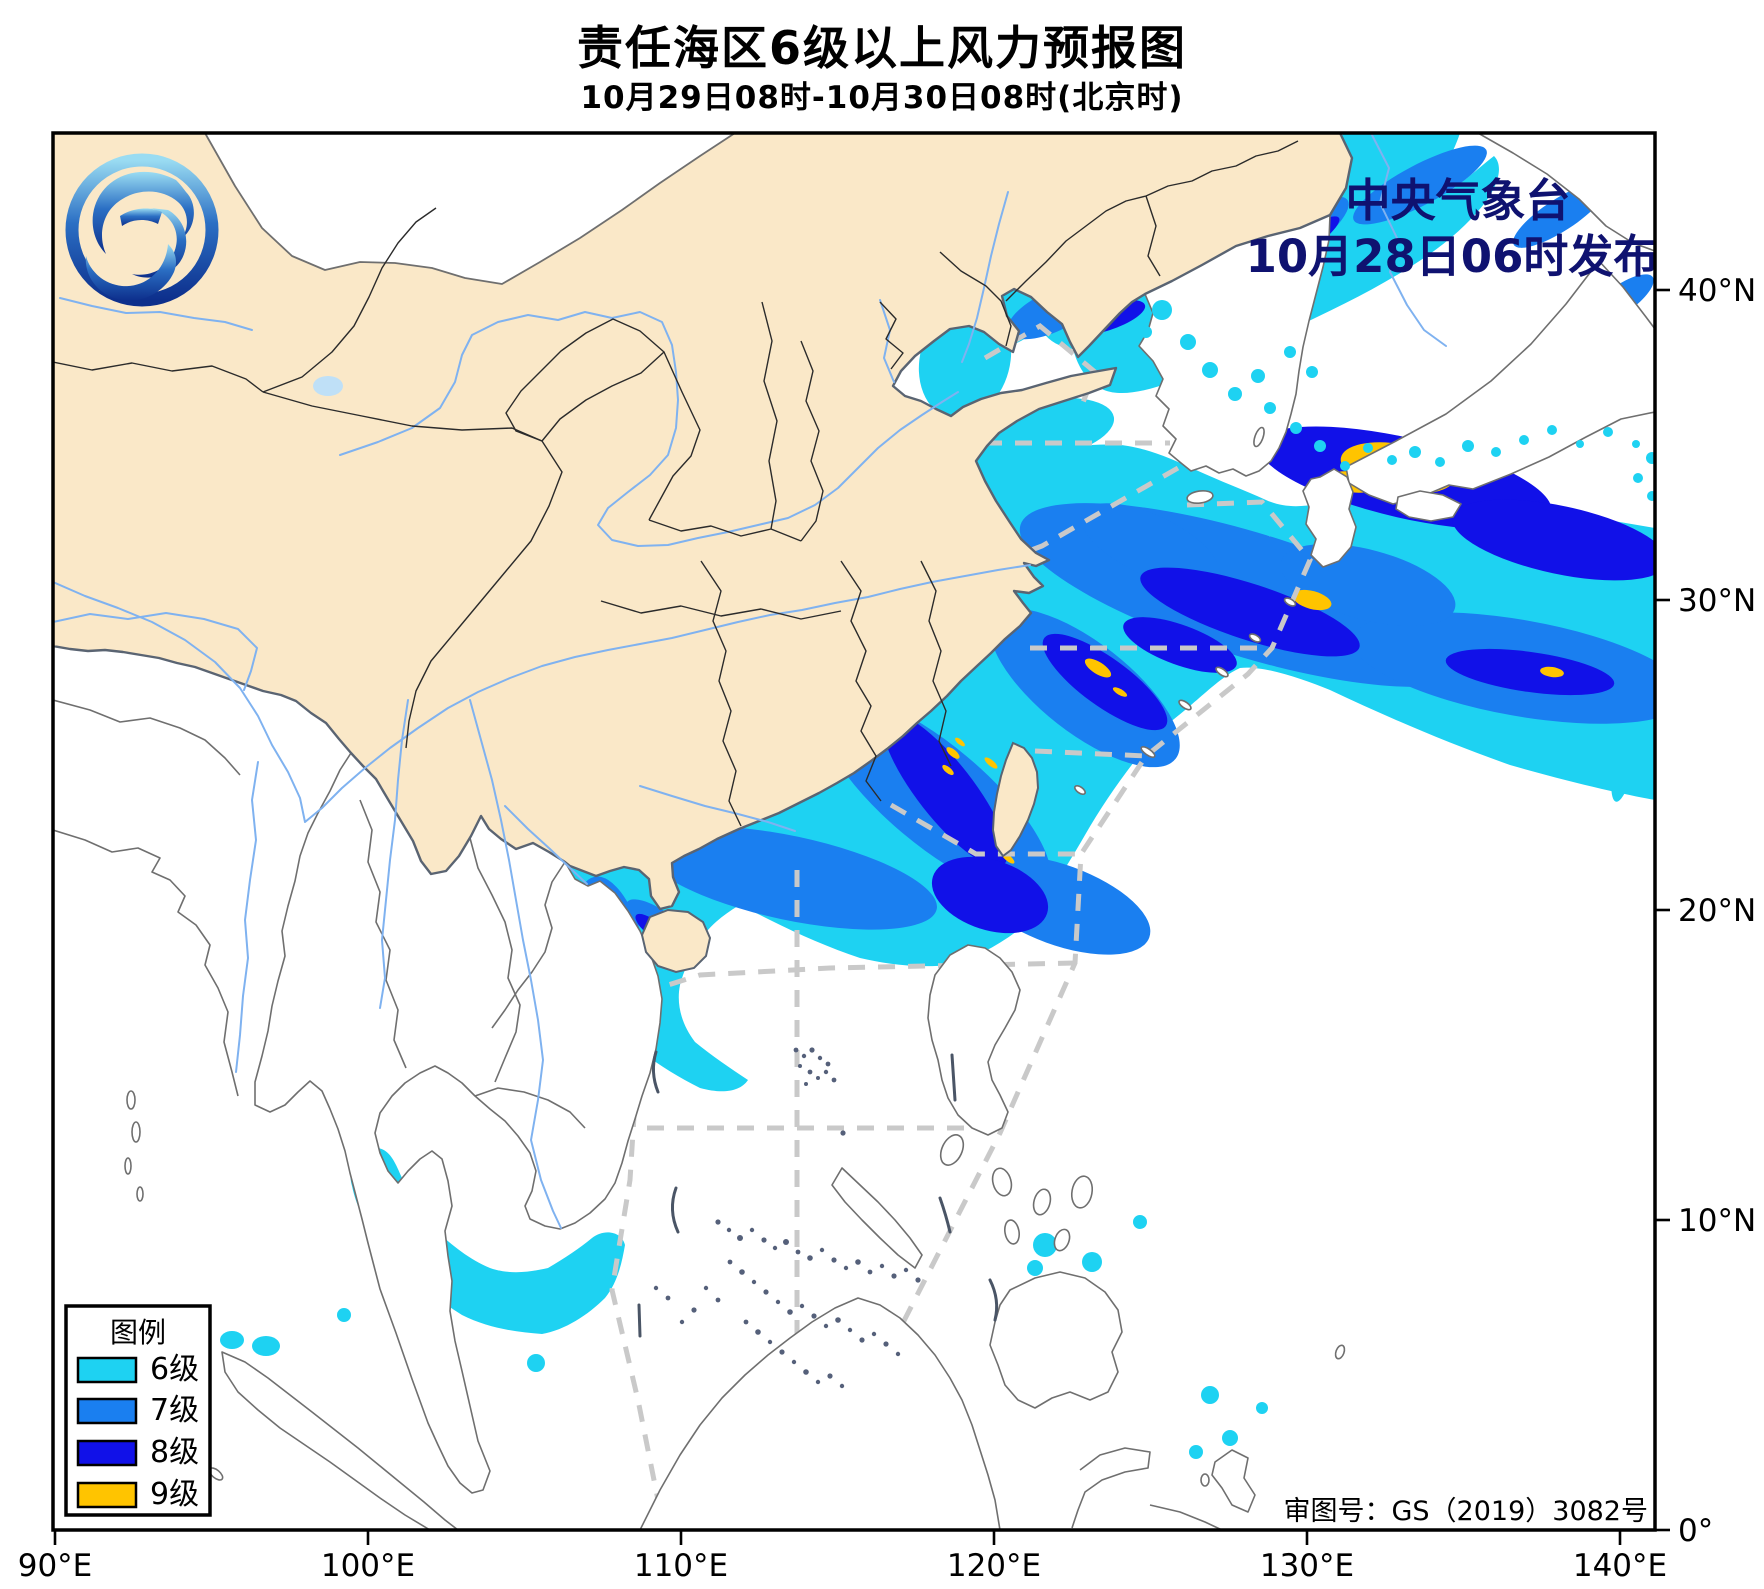 The height and width of the screenshot is (1589, 1764). What do you see at coordinates (1717, 1221) in the screenshot?
I see `y-tick: 10°N` at bounding box center [1717, 1221].